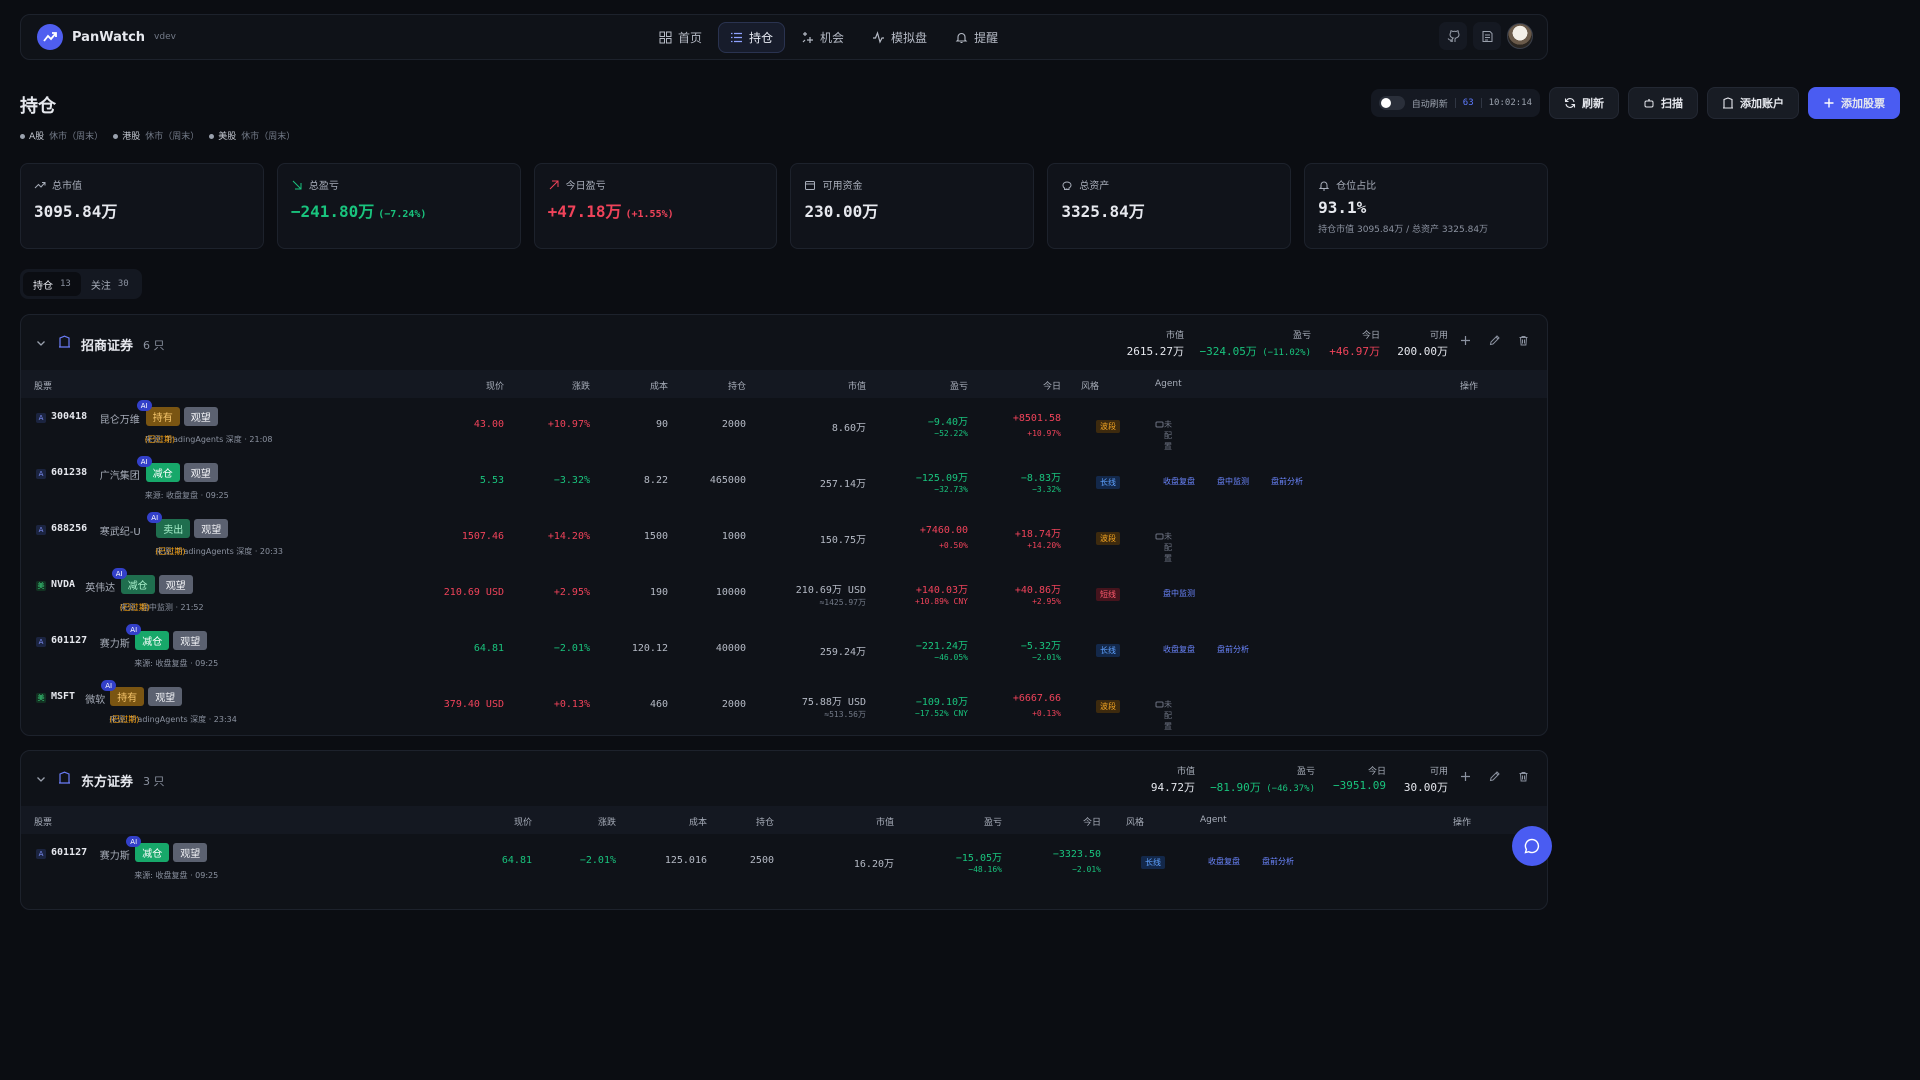 The height and width of the screenshot is (1080, 1920). I want to click on add-account-button: 添加账户, so click(1753, 103).